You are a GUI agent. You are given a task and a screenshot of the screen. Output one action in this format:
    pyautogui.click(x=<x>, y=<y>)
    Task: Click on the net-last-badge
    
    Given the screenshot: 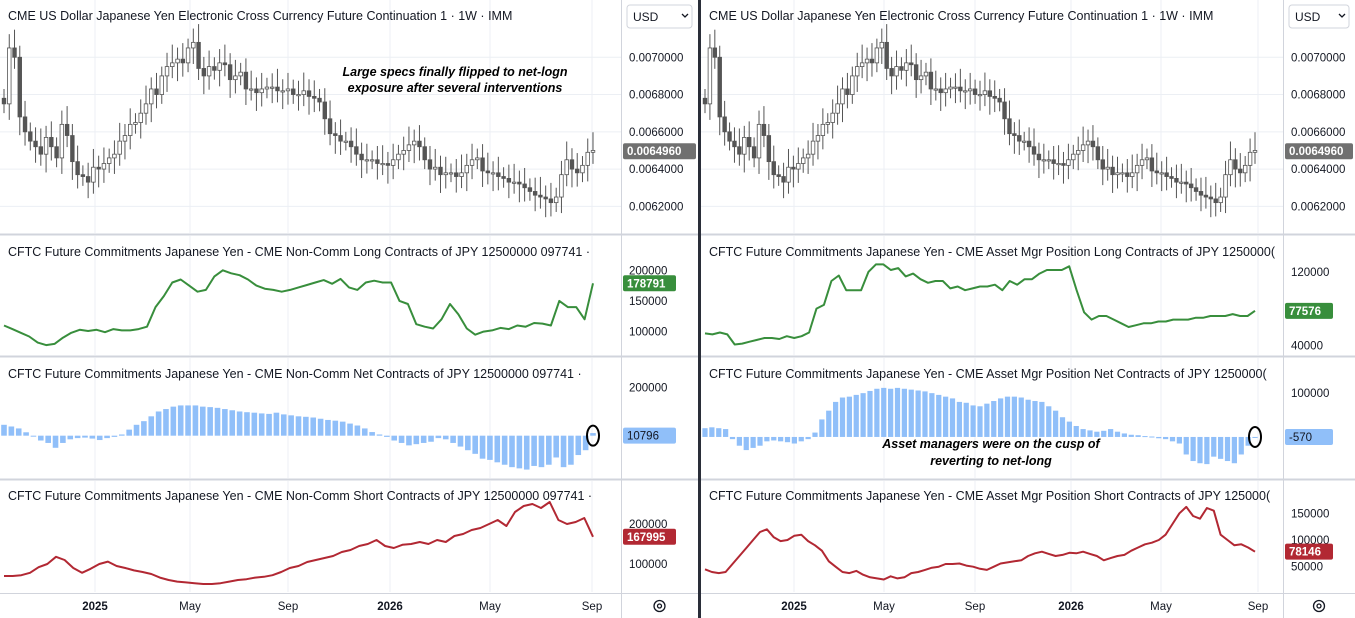 What is the action you would take?
    pyautogui.click(x=1309, y=436)
    